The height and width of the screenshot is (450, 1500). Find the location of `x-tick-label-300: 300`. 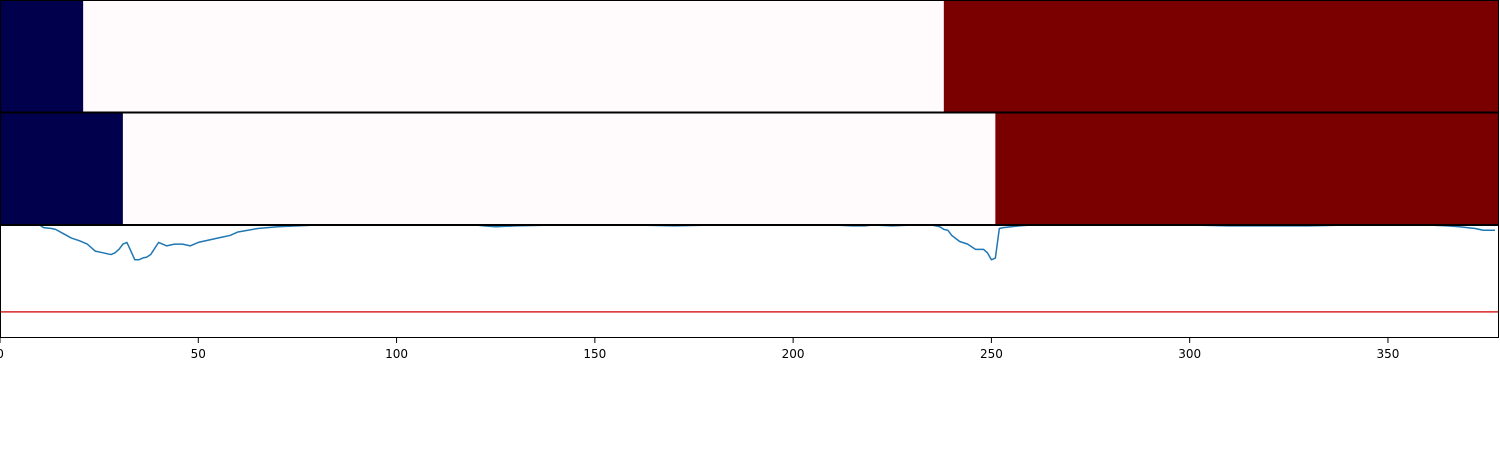

x-tick-label-300: 300 is located at coordinates (1189, 354).